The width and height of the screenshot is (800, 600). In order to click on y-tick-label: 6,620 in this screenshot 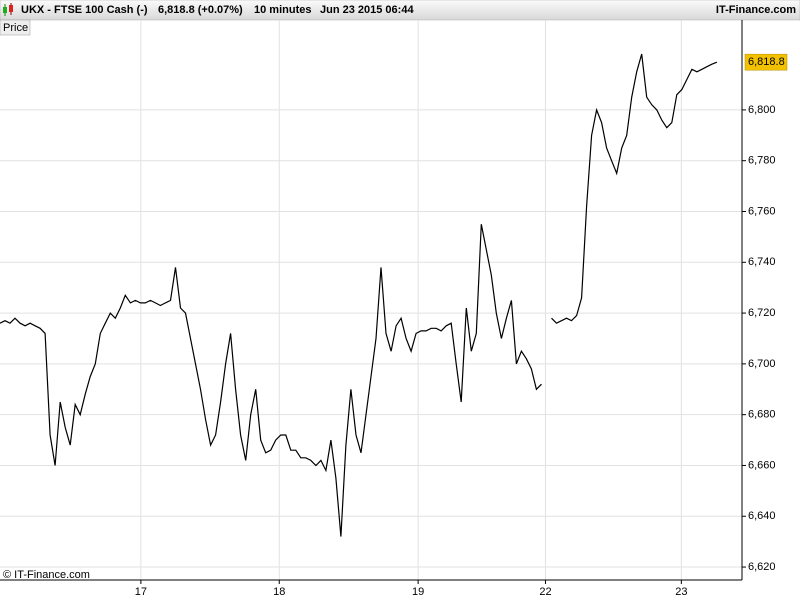, I will do `click(762, 567)`.